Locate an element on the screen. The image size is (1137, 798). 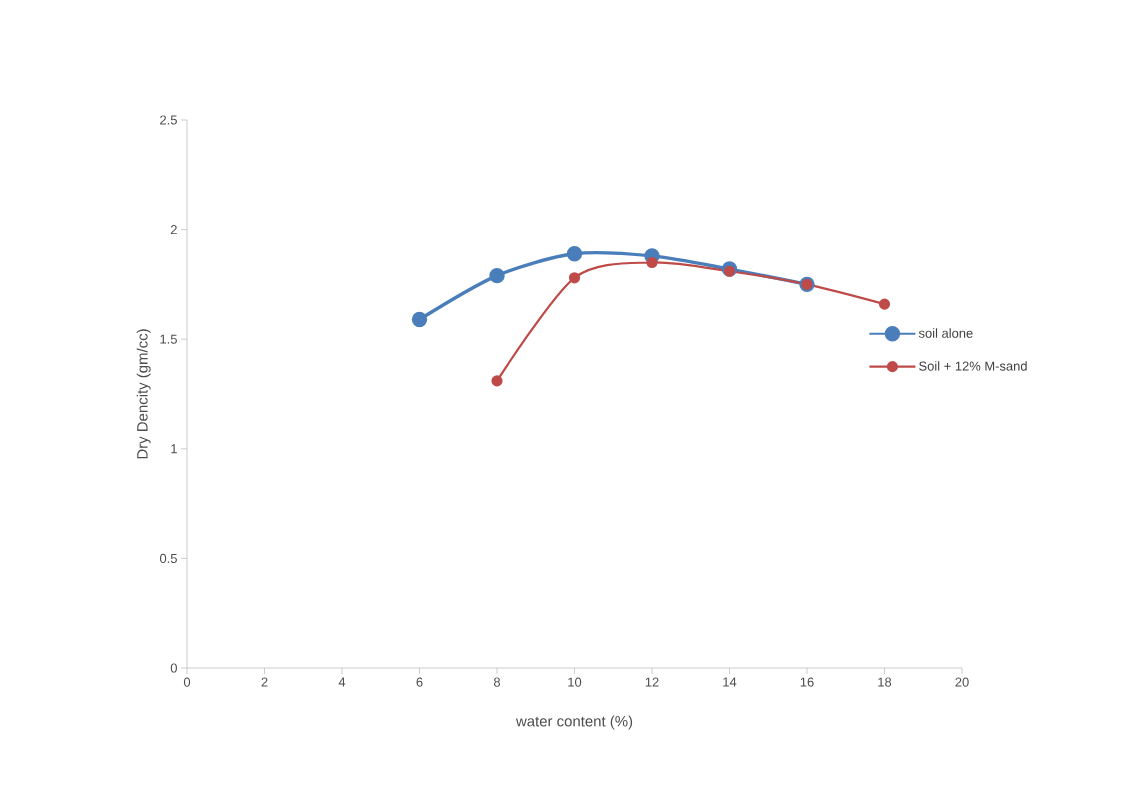
x-tick-label: 16 is located at coordinates (807, 682).